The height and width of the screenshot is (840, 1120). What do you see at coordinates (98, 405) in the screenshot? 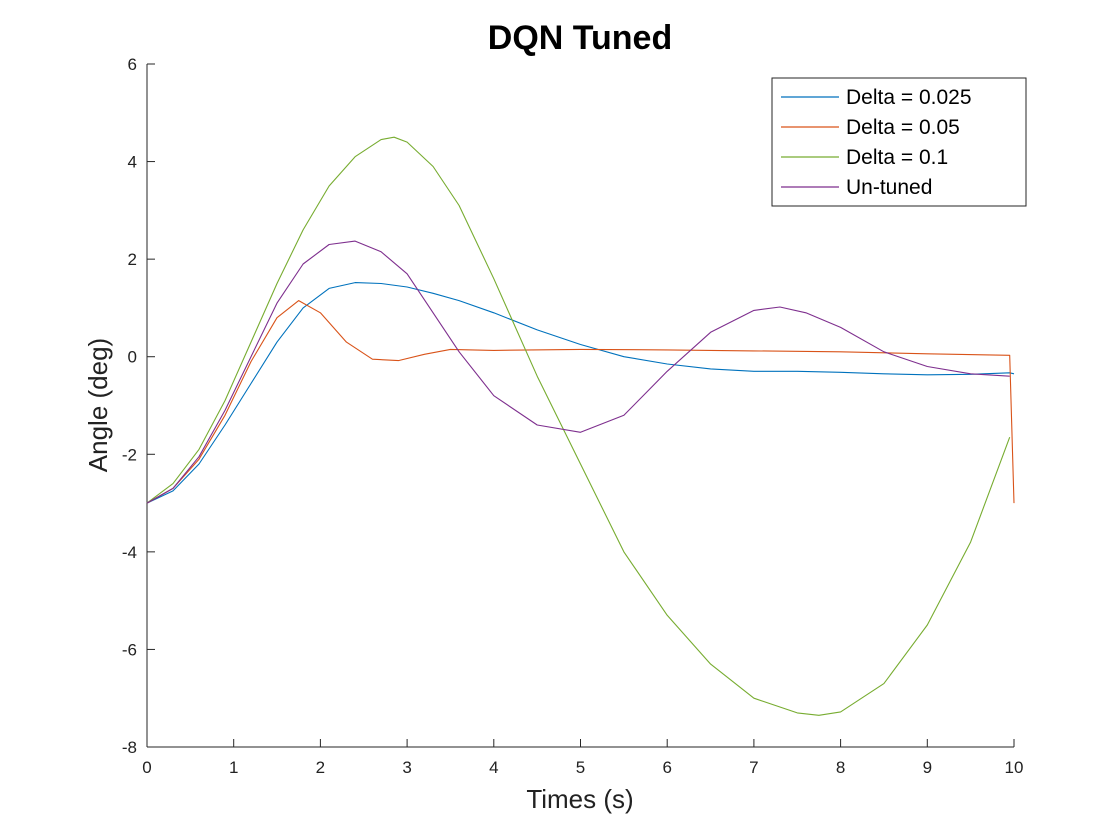
I see `y-axis-label: Angle (deg)` at bounding box center [98, 405].